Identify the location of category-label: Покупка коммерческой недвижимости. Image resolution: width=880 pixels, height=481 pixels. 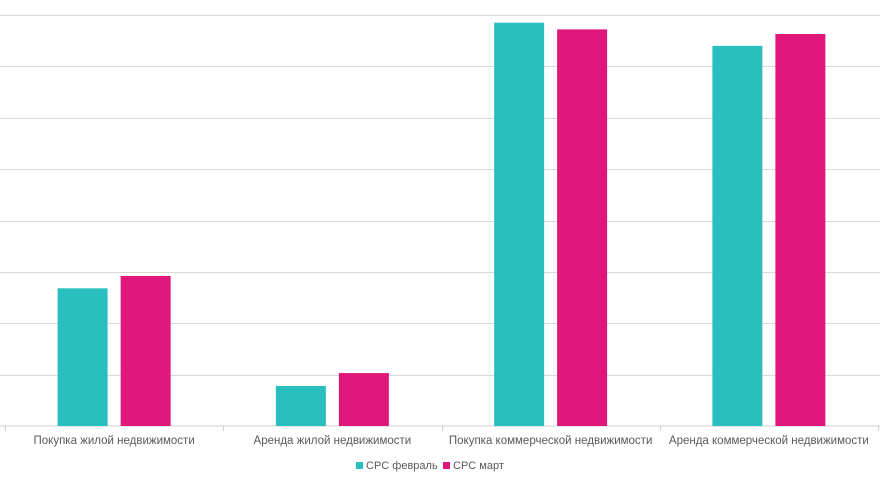
(551, 441).